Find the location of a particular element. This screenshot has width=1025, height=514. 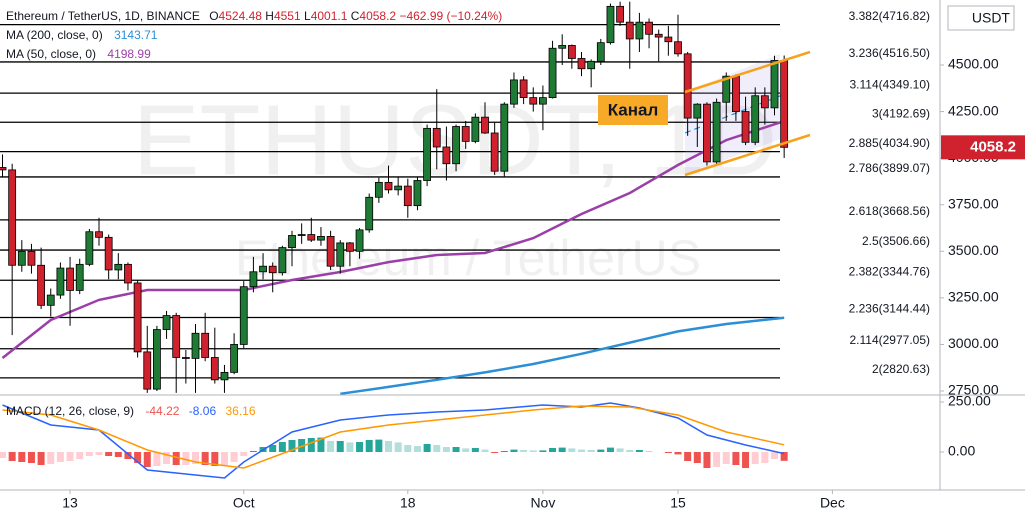

fib-label: 2.382(3344.76) is located at coordinates (889, 271).